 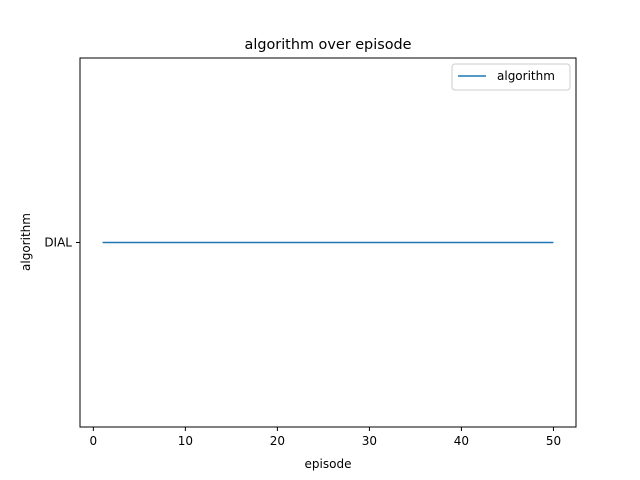 I want to click on x-axis-ticks: 0 10 20 30 40 50, so click(x=325, y=437).